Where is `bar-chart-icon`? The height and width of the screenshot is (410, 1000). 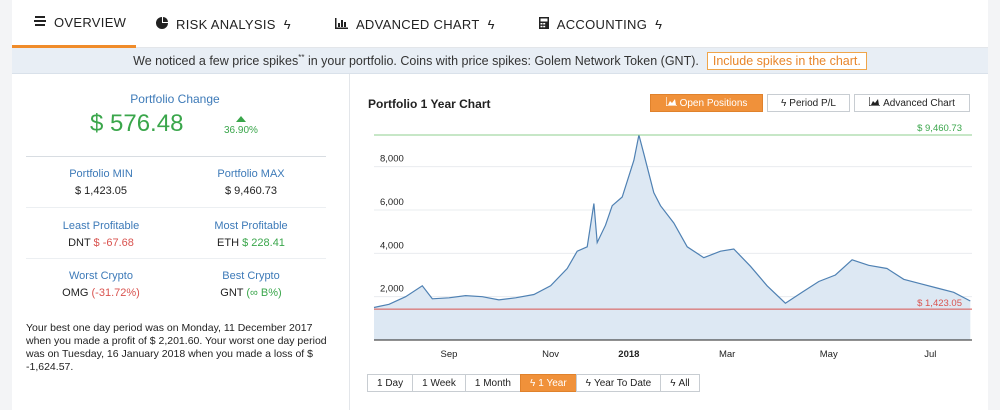 bar-chart-icon is located at coordinates (341, 24).